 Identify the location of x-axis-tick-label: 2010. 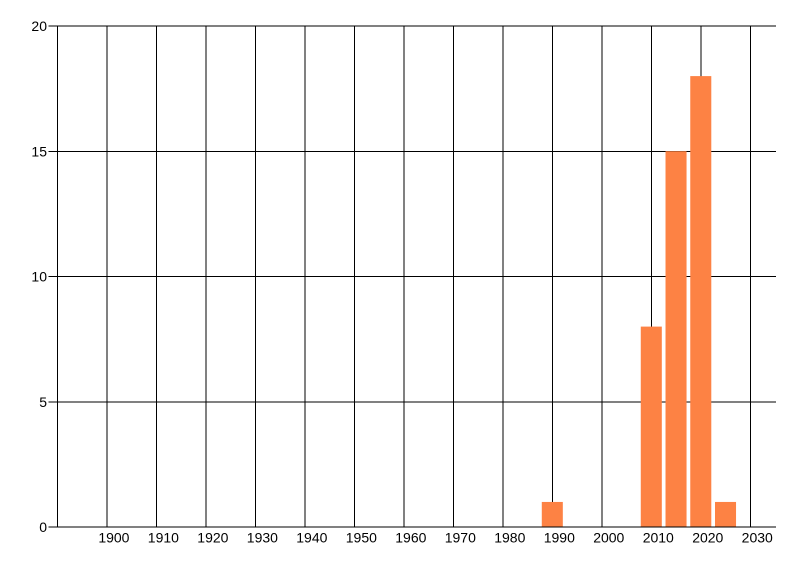
(658, 538).